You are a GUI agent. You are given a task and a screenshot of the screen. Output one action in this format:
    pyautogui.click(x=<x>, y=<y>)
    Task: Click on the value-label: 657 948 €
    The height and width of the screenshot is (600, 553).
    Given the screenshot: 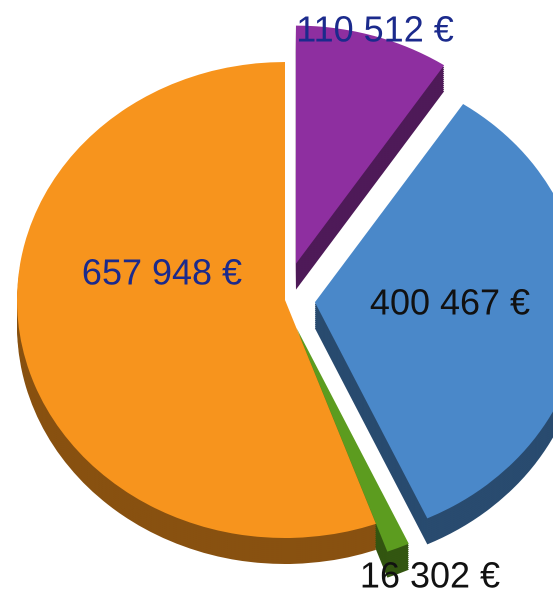 What is the action you would take?
    pyautogui.click(x=162, y=272)
    